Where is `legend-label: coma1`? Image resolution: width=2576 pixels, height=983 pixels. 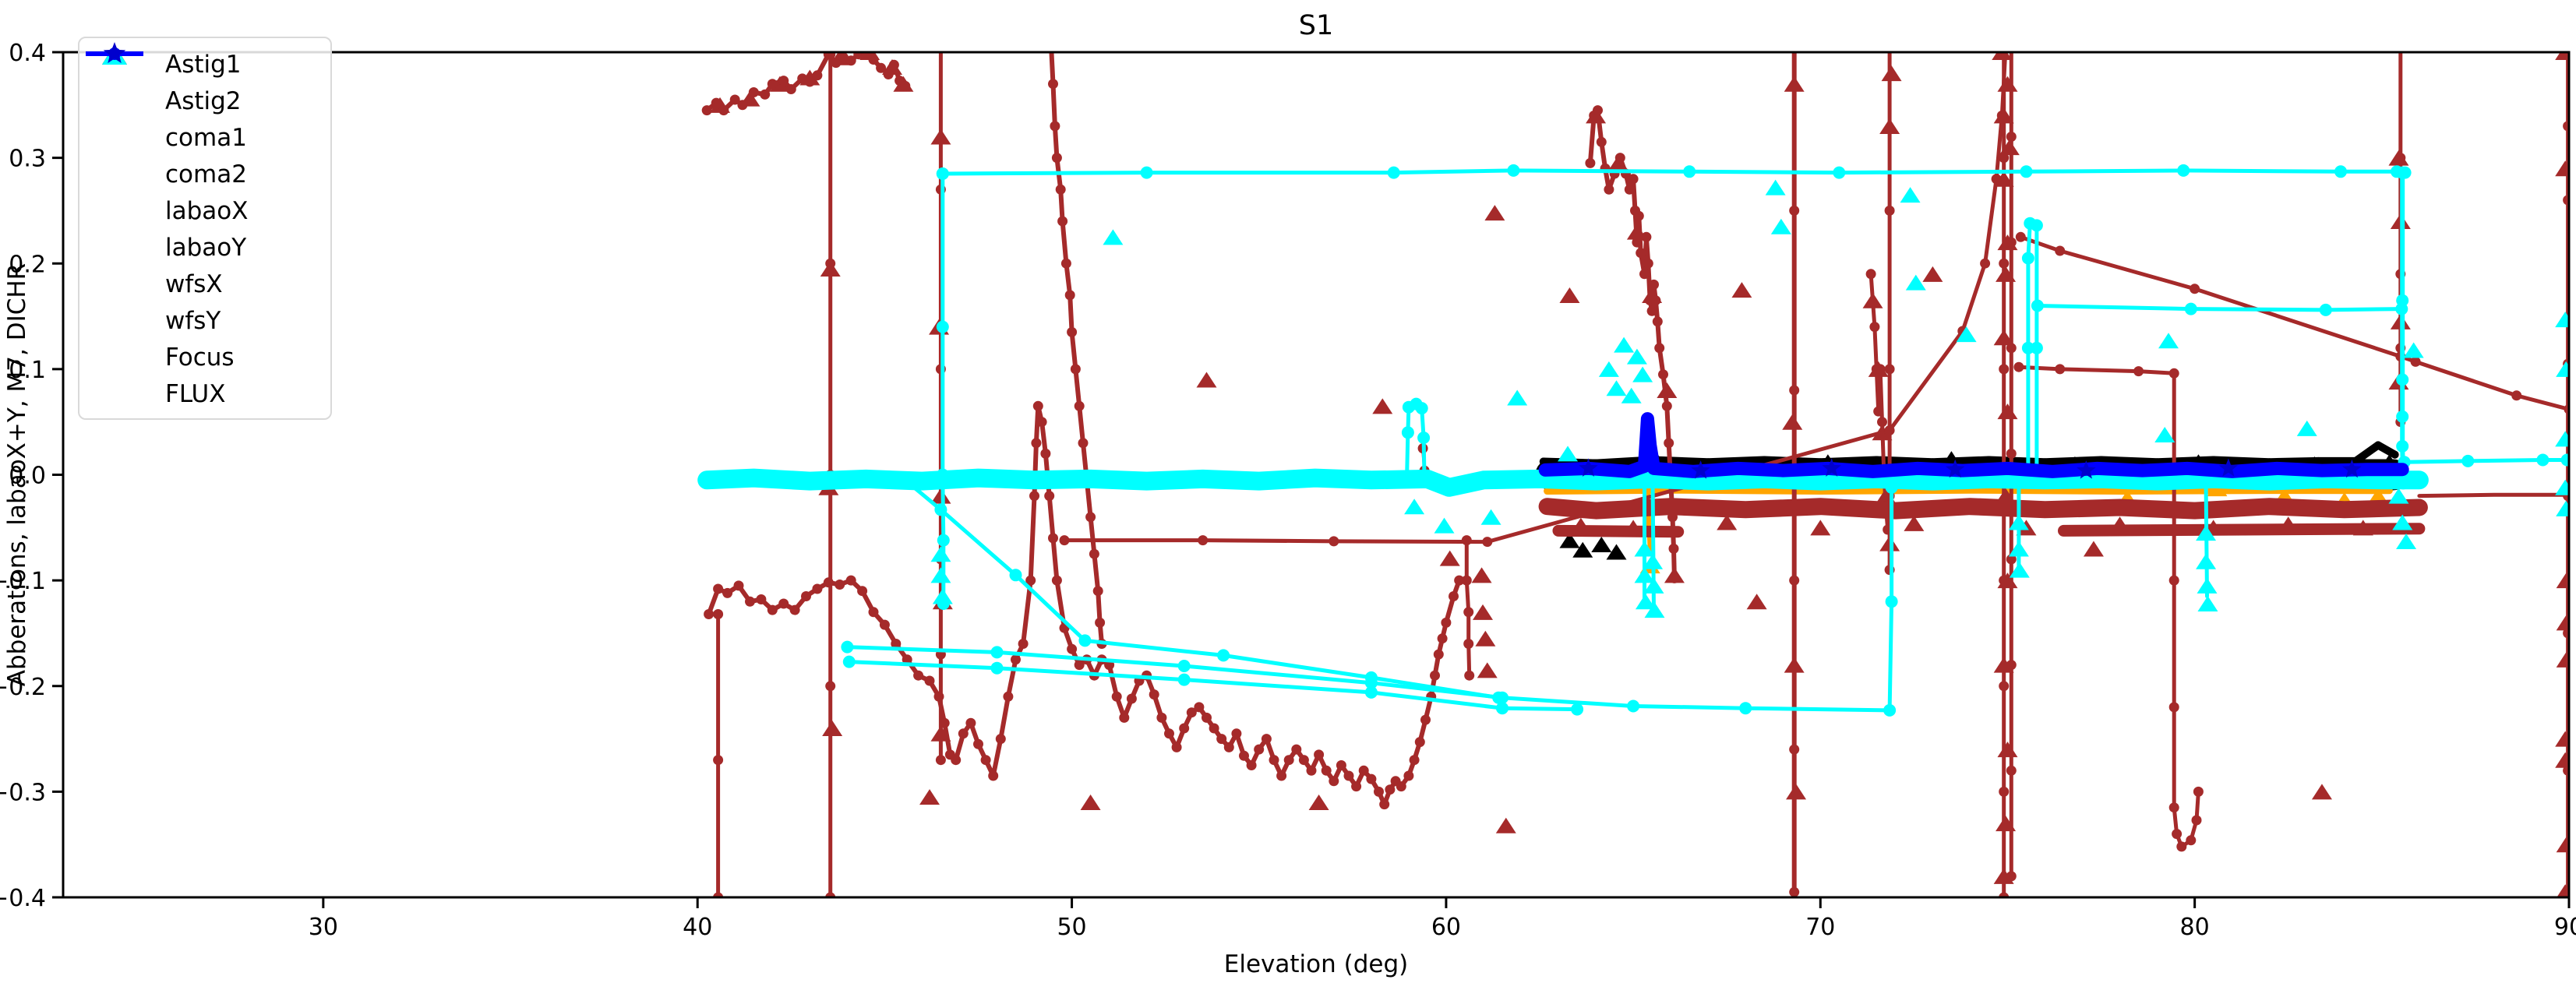 legend-label: coma1 is located at coordinates (206, 137).